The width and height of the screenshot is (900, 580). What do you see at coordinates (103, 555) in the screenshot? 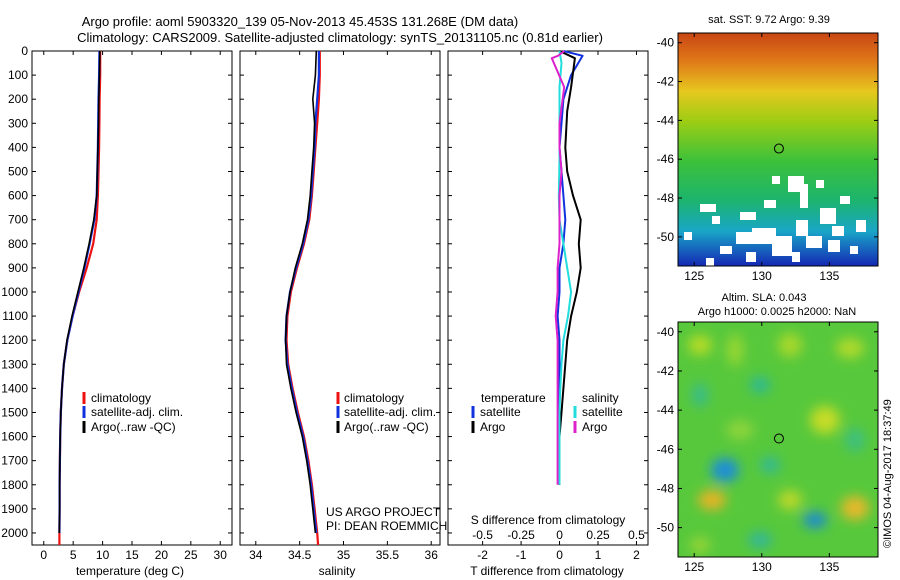
I see `x-tick-label: 10` at bounding box center [103, 555].